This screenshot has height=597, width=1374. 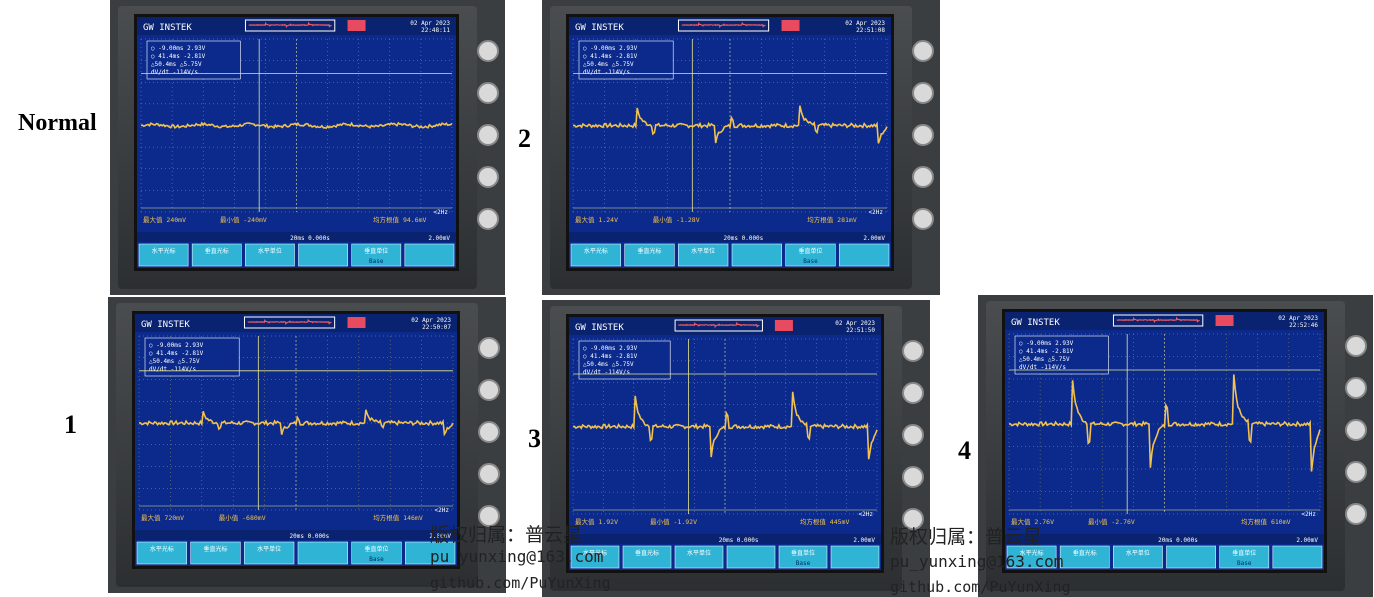 I want to click on measure-min: 最小值 -680mV, so click(x=242, y=517).